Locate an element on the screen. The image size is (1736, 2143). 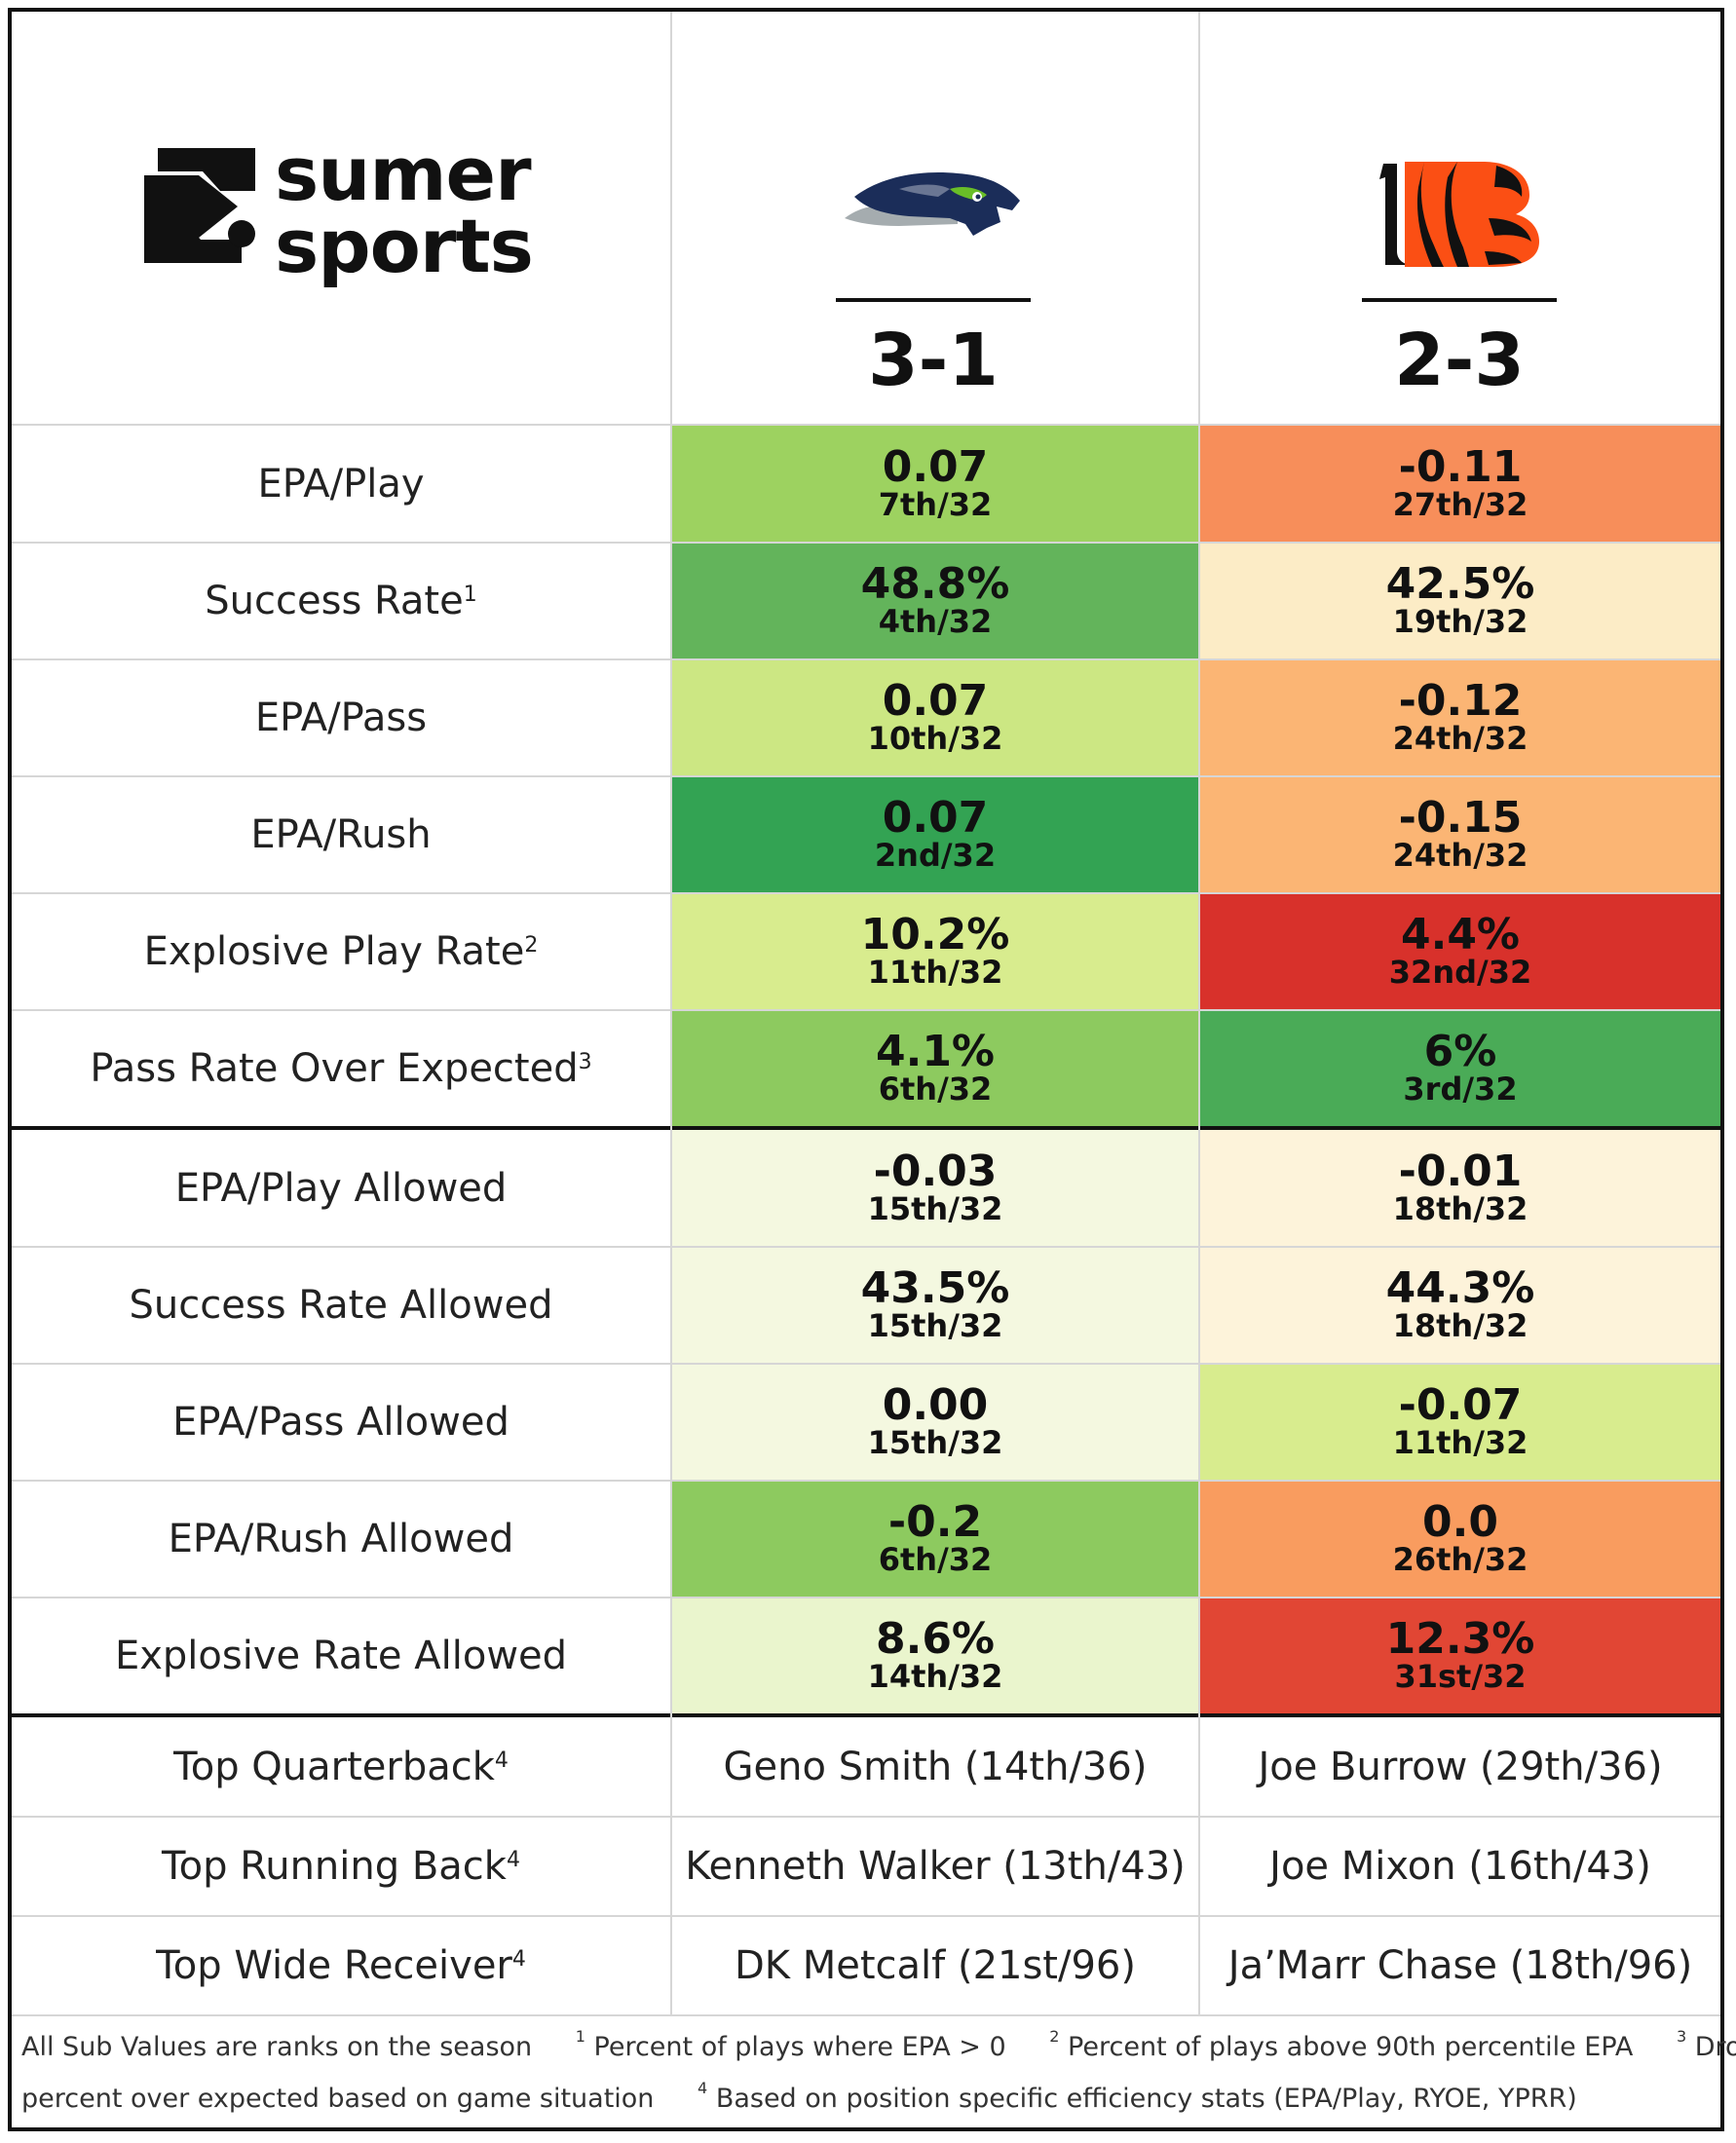
stat-label-text: EPA/Play is located at coordinates (341, 484).